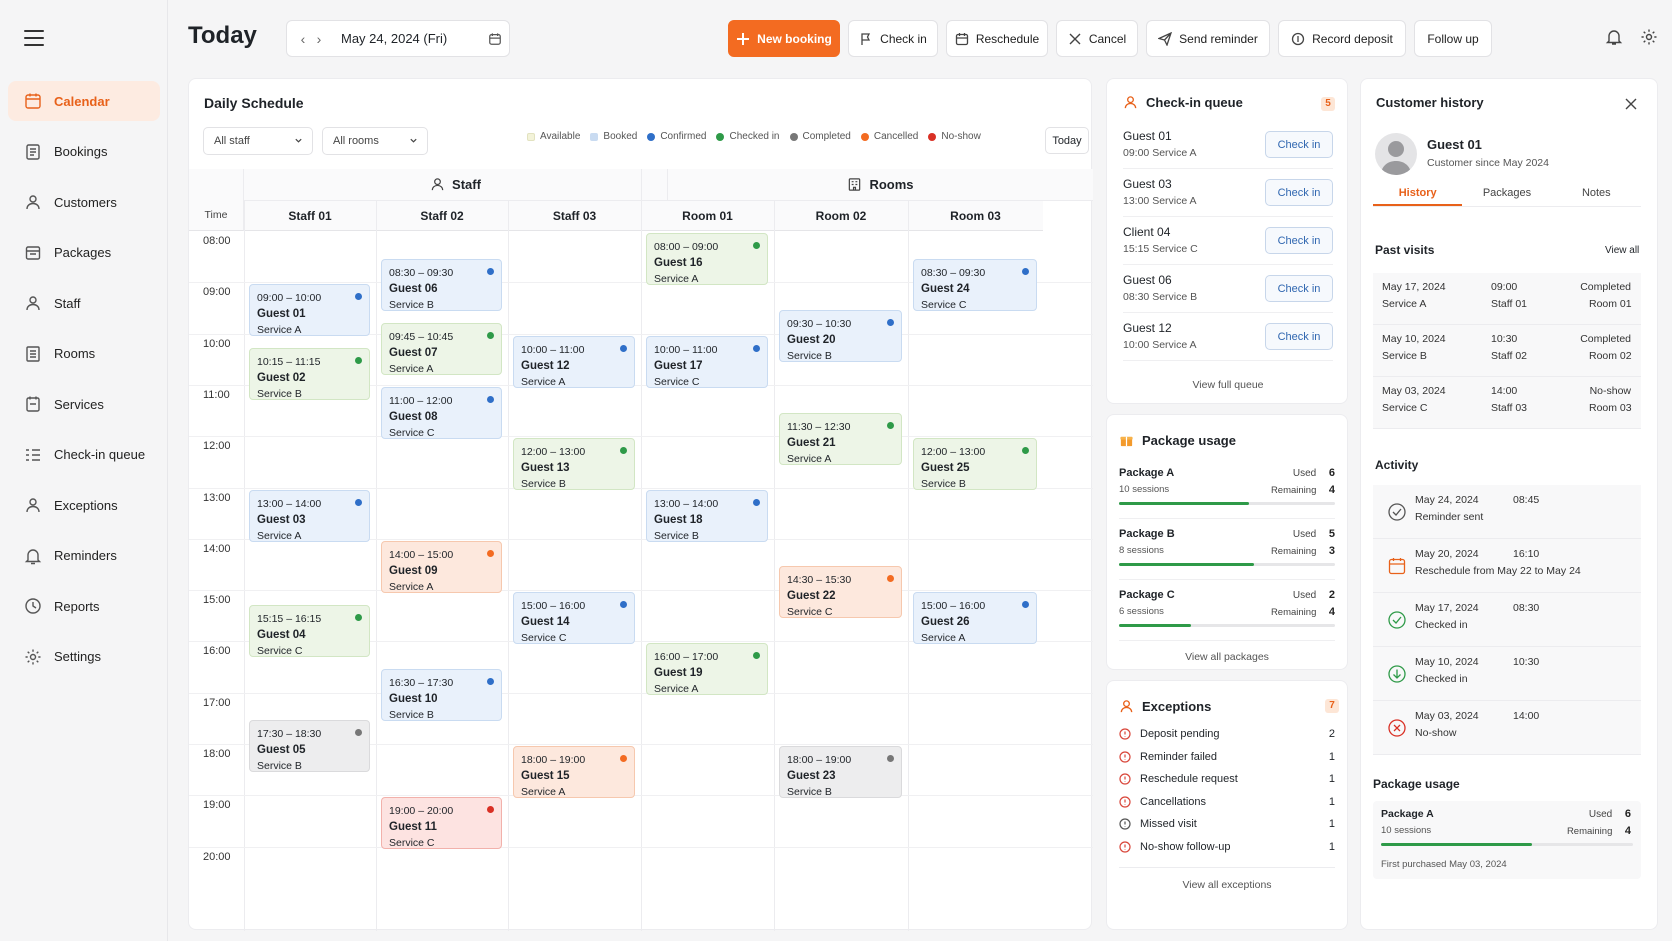 The width and height of the screenshot is (1672, 941). What do you see at coordinates (840, 335) in the screenshot?
I see `appointment-card: 09:30 – 10:30 Guest 20 Service B` at bounding box center [840, 335].